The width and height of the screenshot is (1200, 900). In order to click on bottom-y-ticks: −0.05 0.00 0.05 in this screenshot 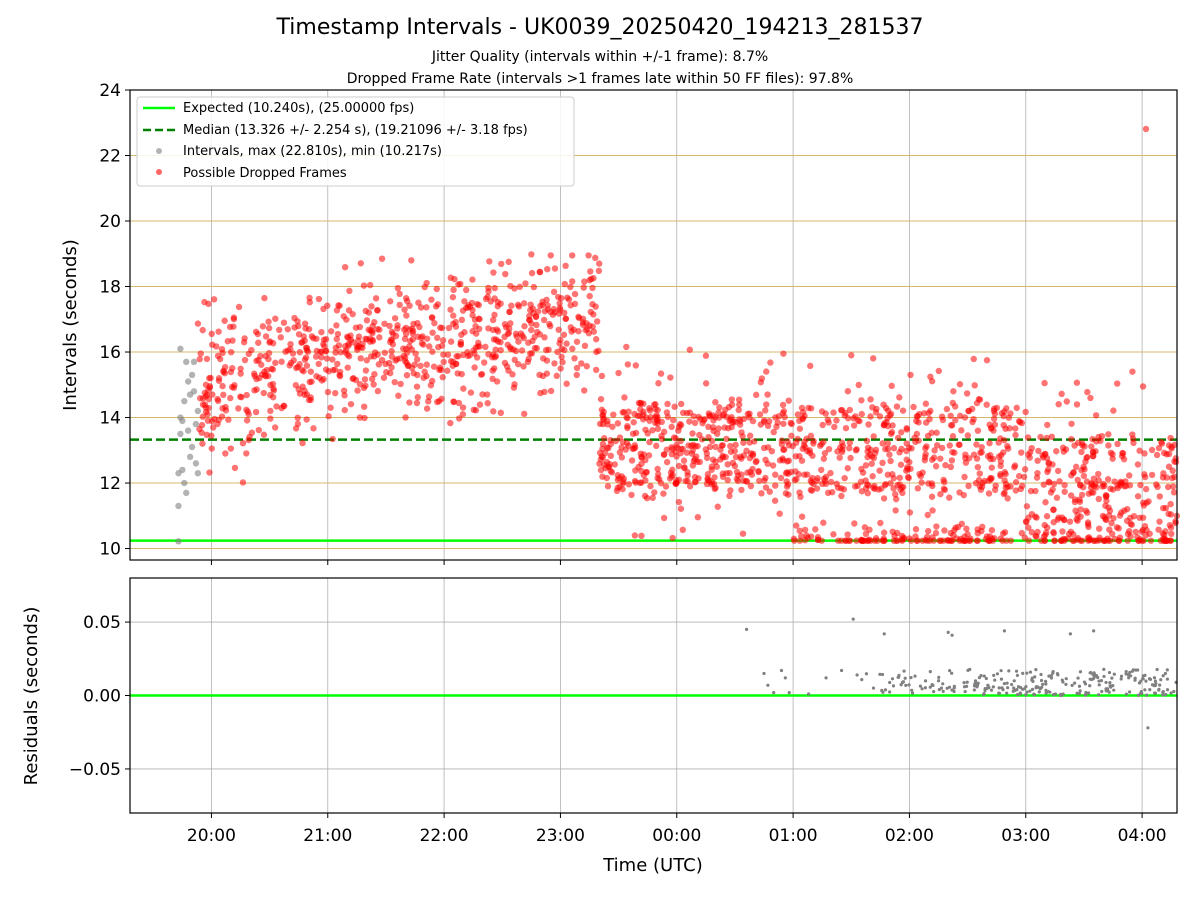, I will do `click(99, 696)`.